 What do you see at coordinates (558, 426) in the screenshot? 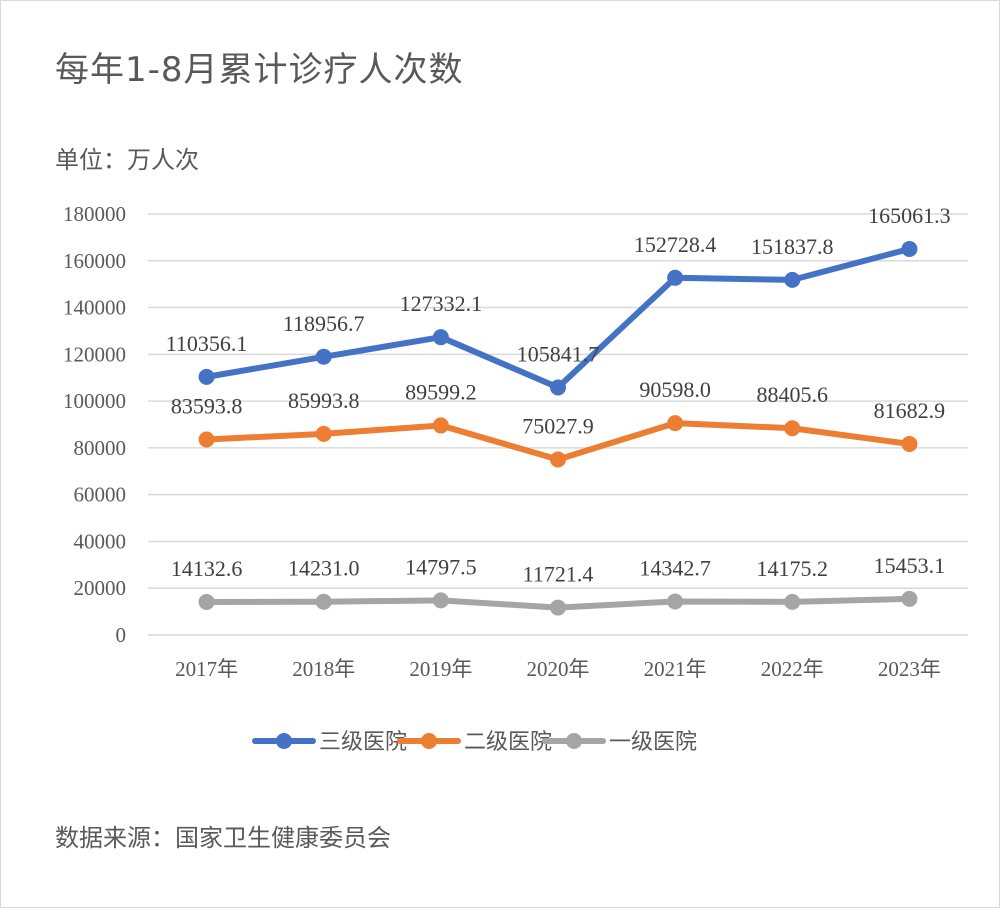
I see `data-label: 75027.9` at bounding box center [558, 426].